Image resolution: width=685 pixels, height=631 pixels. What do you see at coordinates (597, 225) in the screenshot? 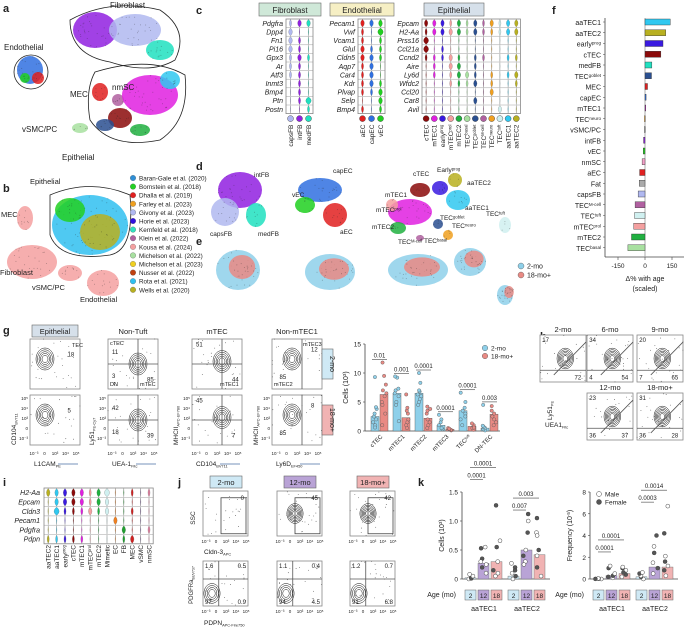
I see `category-label-sup: prol` at bounding box center [597, 225].